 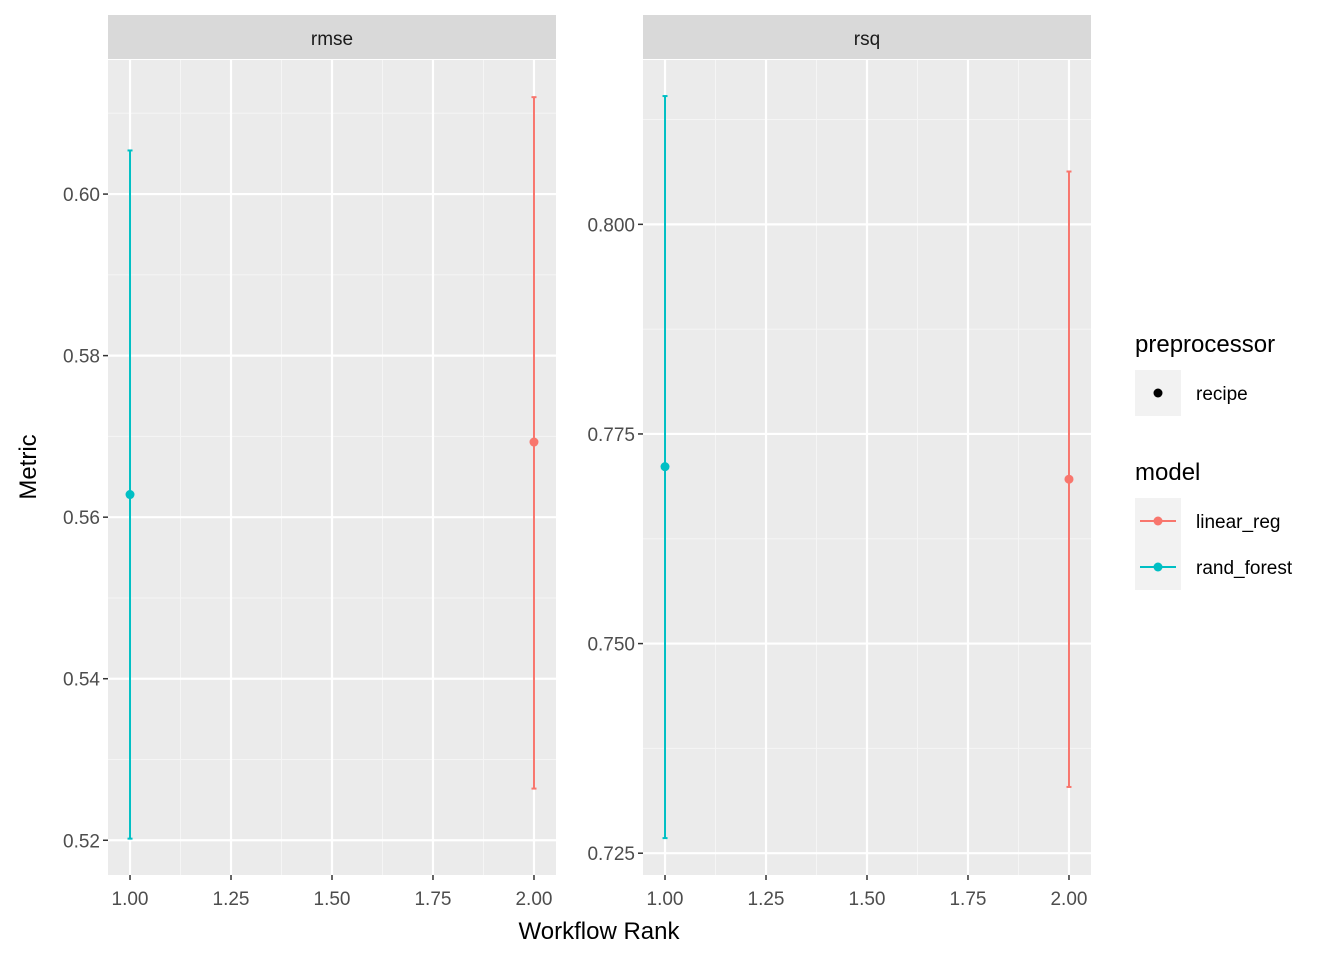 What do you see at coordinates (28, 466) in the screenshot?
I see `y-axis-label: Metric` at bounding box center [28, 466].